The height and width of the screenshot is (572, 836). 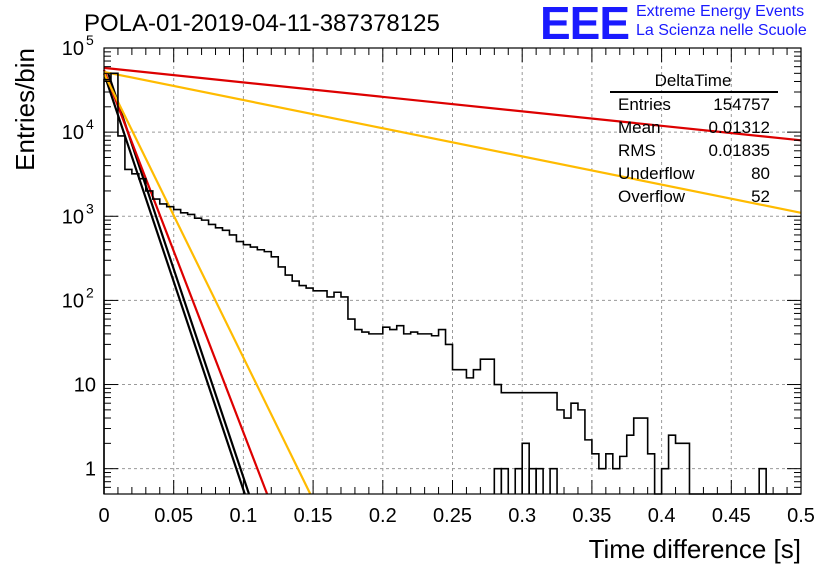 What do you see at coordinates (760, 173) in the screenshot?
I see `stats-row-value: 80` at bounding box center [760, 173].